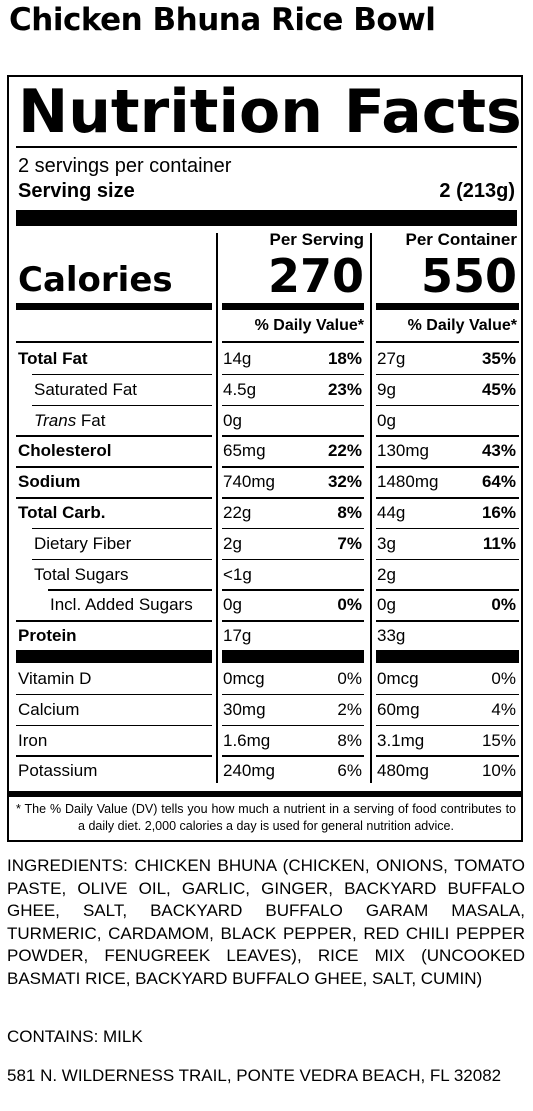  What do you see at coordinates (391, 636) in the screenshot?
I see `container-amount: 33g` at bounding box center [391, 636].